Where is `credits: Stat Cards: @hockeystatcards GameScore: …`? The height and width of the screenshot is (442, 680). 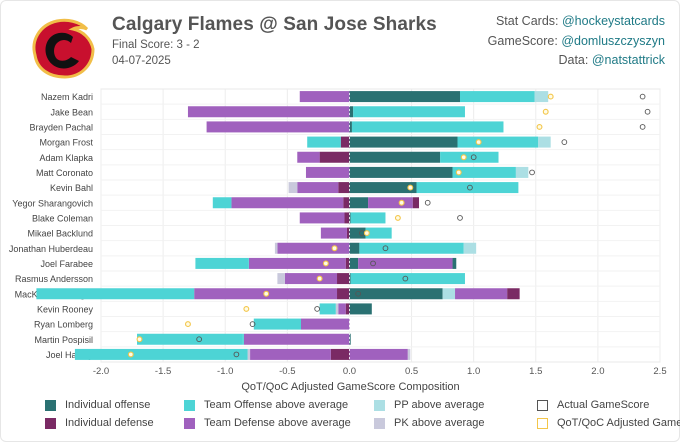
credits: Stat Cards: @hockeystatcards GameScore: … is located at coordinates (576, 41).